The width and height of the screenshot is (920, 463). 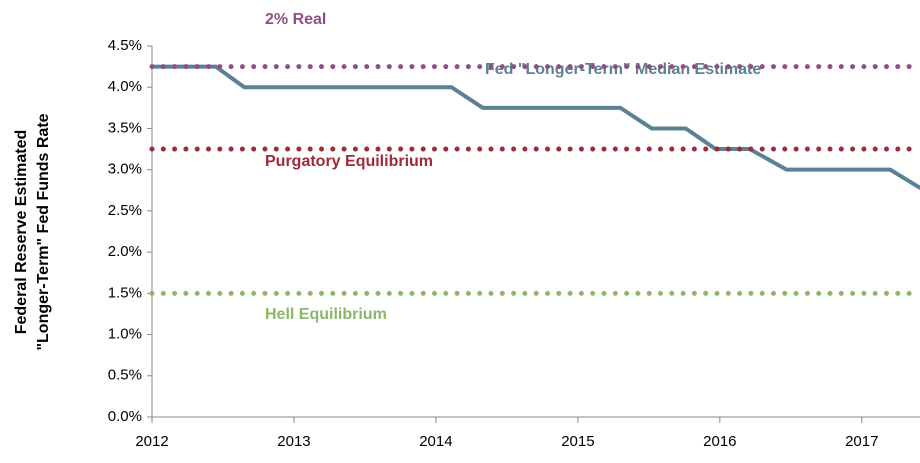 I want to click on x-tick-label: 2013, so click(x=293, y=441).